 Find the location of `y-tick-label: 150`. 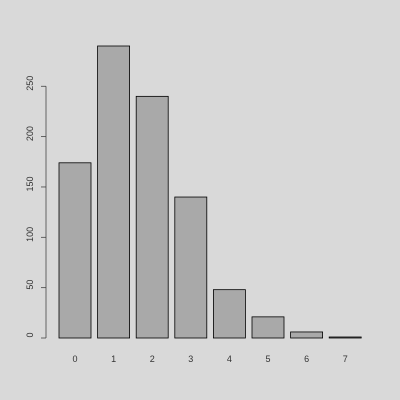

y-tick-label: 150 is located at coordinates (30, 183).